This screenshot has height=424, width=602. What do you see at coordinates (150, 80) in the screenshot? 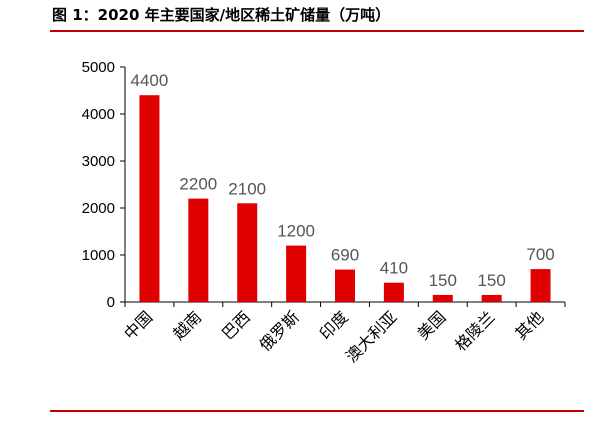
I see `data-label: 4400` at bounding box center [150, 80].